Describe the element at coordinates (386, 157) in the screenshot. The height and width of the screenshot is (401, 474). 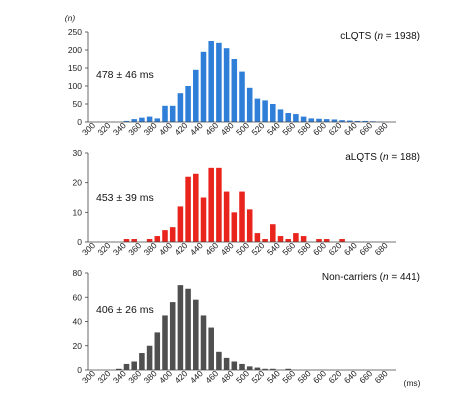
I see `n-symbol: n` at that location.